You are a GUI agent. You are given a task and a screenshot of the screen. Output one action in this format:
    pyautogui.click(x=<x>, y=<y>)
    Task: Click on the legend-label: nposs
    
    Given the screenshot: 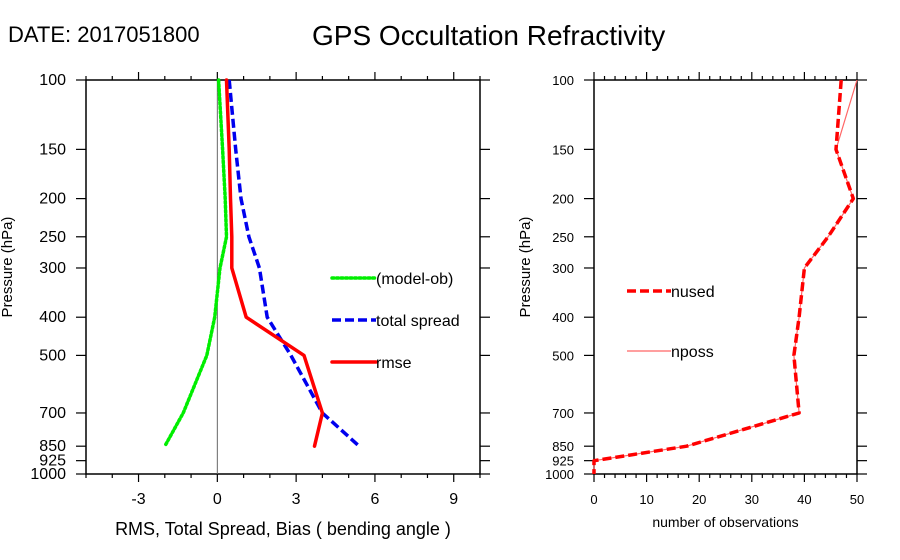 What is the action you would take?
    pyautogui.click(x=692, y=352)
    